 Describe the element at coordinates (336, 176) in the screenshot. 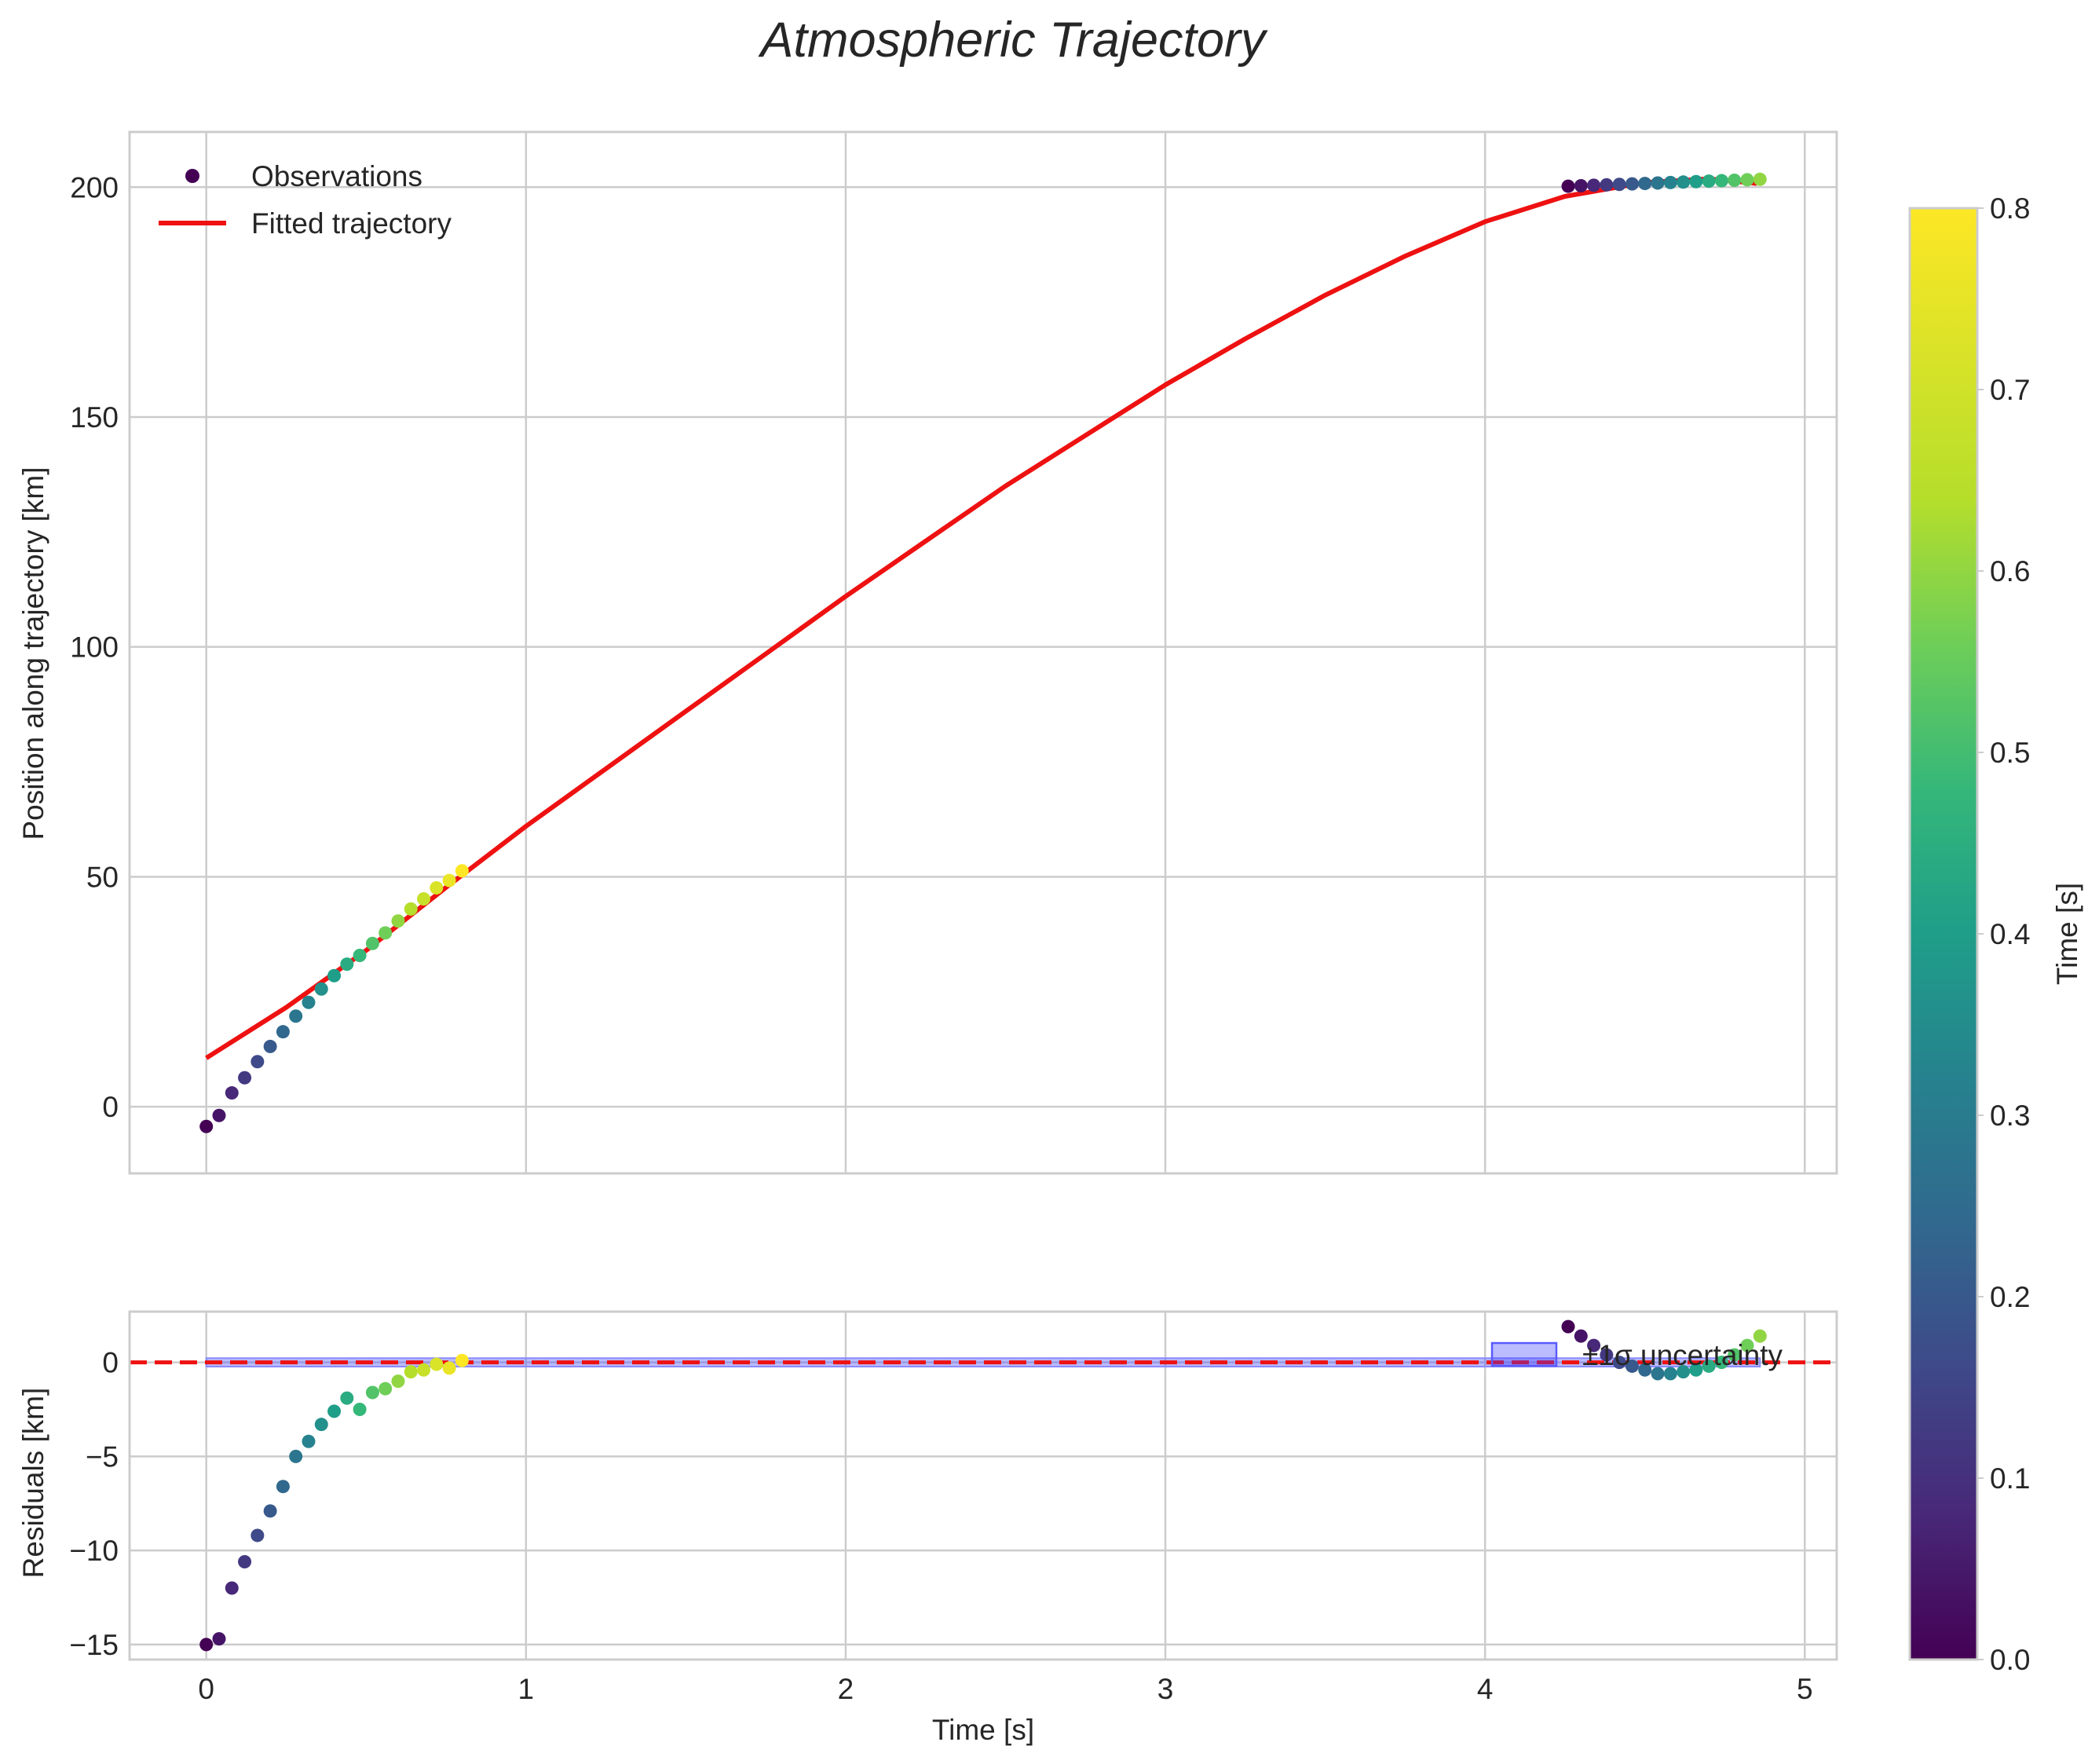

I see `legend-observations-label: Observations` at that location.